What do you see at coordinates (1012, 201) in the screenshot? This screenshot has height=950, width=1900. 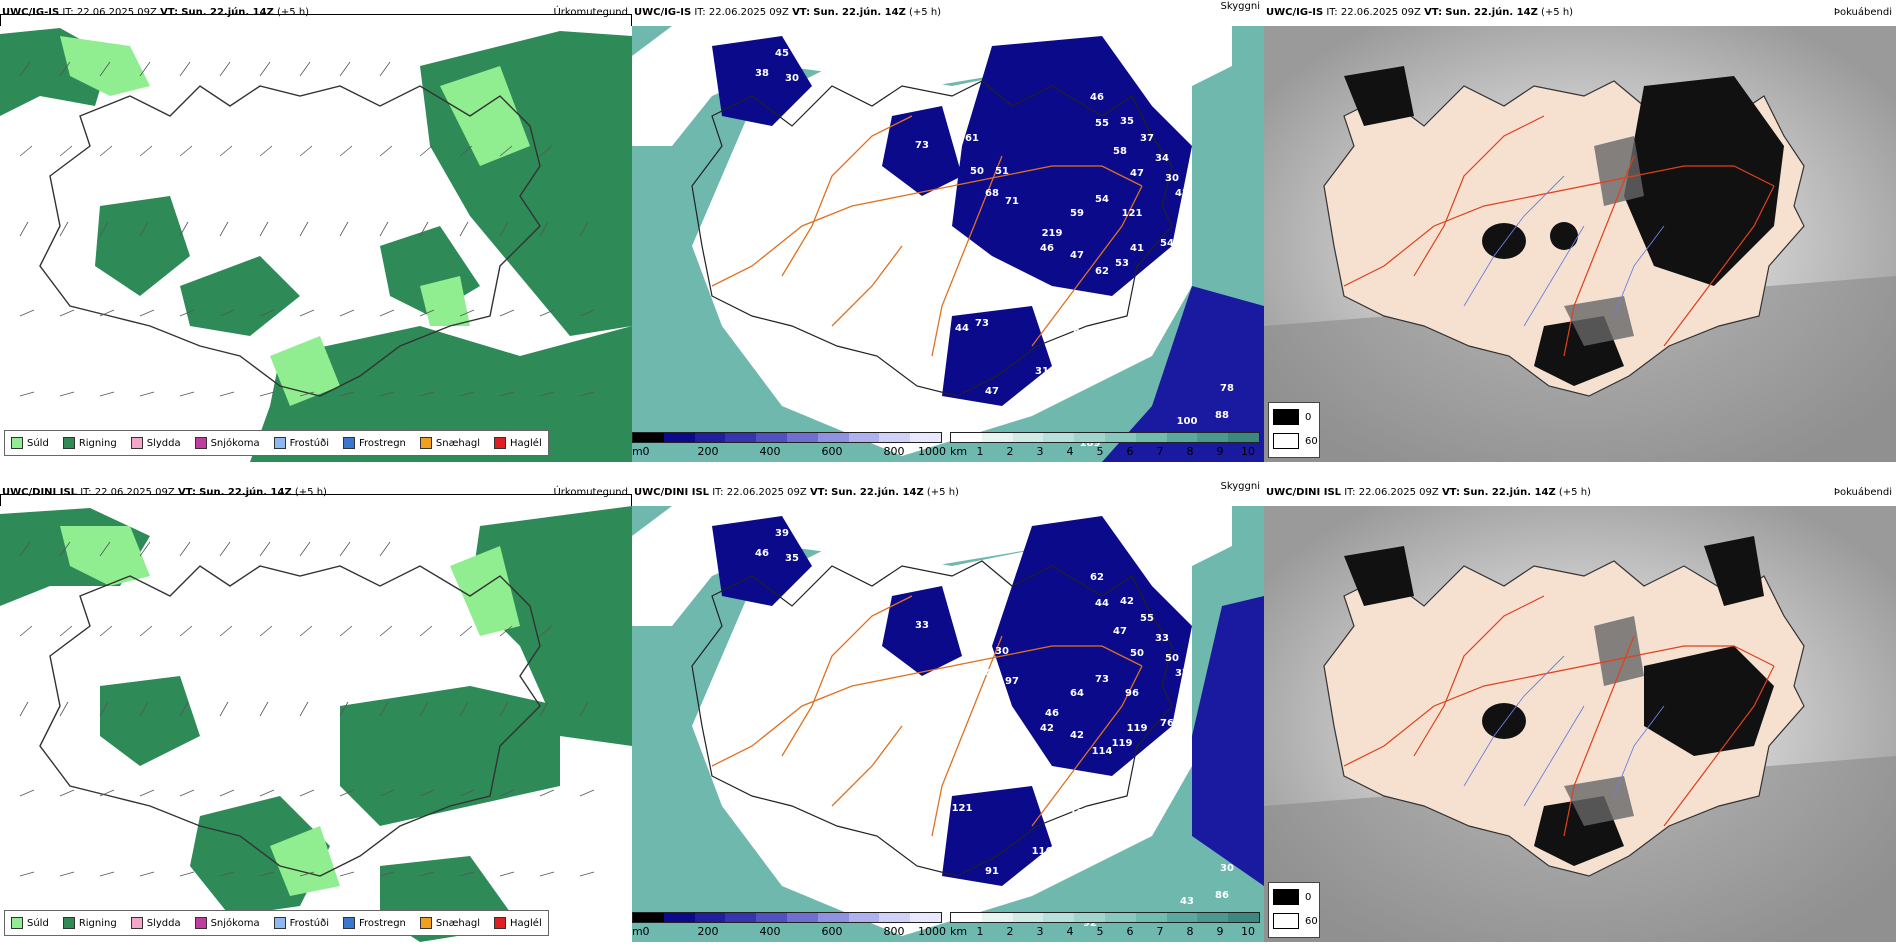 I see `cloud-base-value: 71` at bounding box center [1012, 201].